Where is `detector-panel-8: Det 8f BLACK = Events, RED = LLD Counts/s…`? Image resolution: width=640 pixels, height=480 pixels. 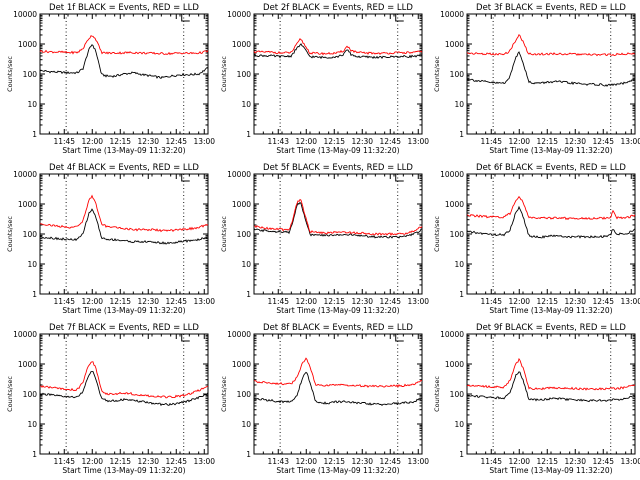 detector-panel-8: Det 8f BLACK = Events, RED = LLD Counts/s… is located at coordinates (324, 399).